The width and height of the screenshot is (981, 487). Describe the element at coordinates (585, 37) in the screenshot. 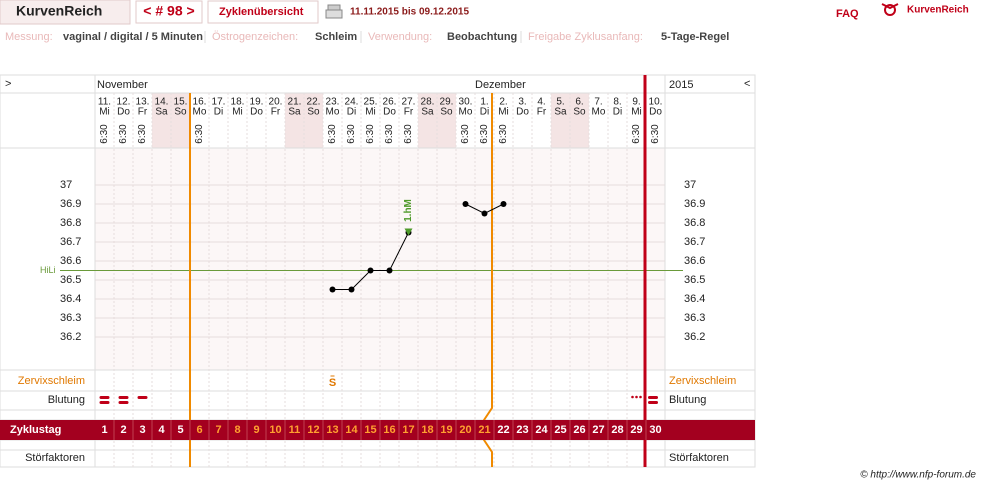

I see `setting-label: Freigabe Zyklusanfang:` at that location.